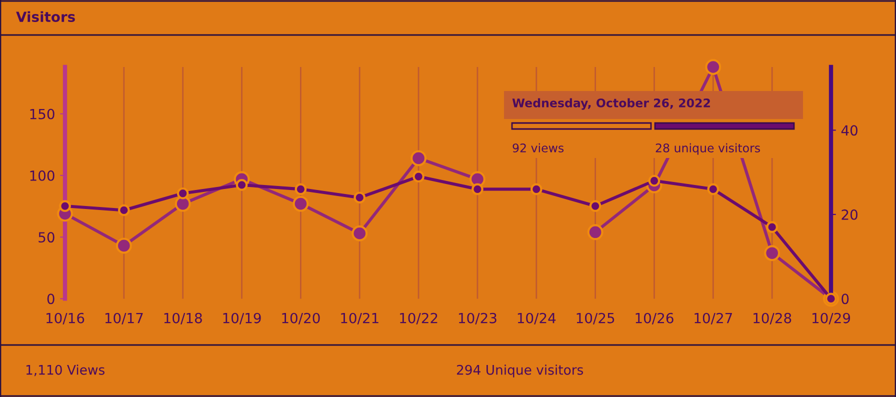 The image size is (896, 397). What do you see at coordinates (537, 318) in the screenshot?
I see `x-tick-label: 10/24` at bounding box center [537, 318].